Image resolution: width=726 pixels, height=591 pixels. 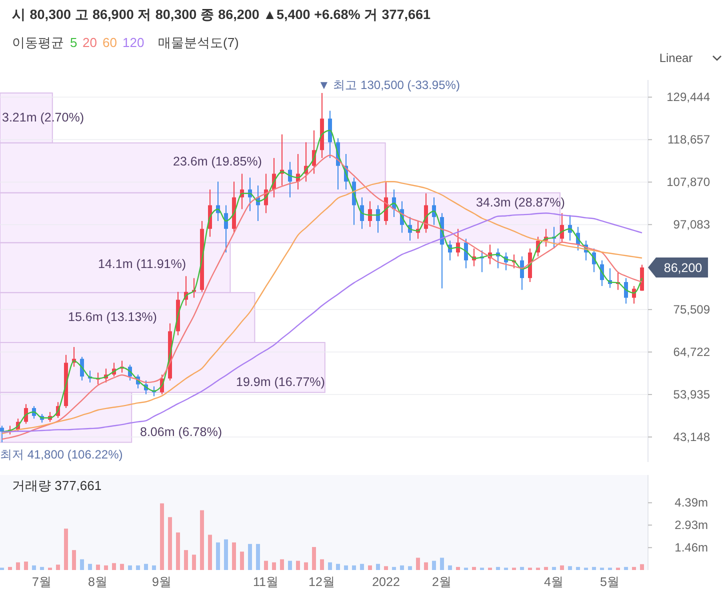 What do you see at coordinates (691, 395) in the screenshot?
I see `y-tick-label: 53,935` at bounding box center [691, 395].